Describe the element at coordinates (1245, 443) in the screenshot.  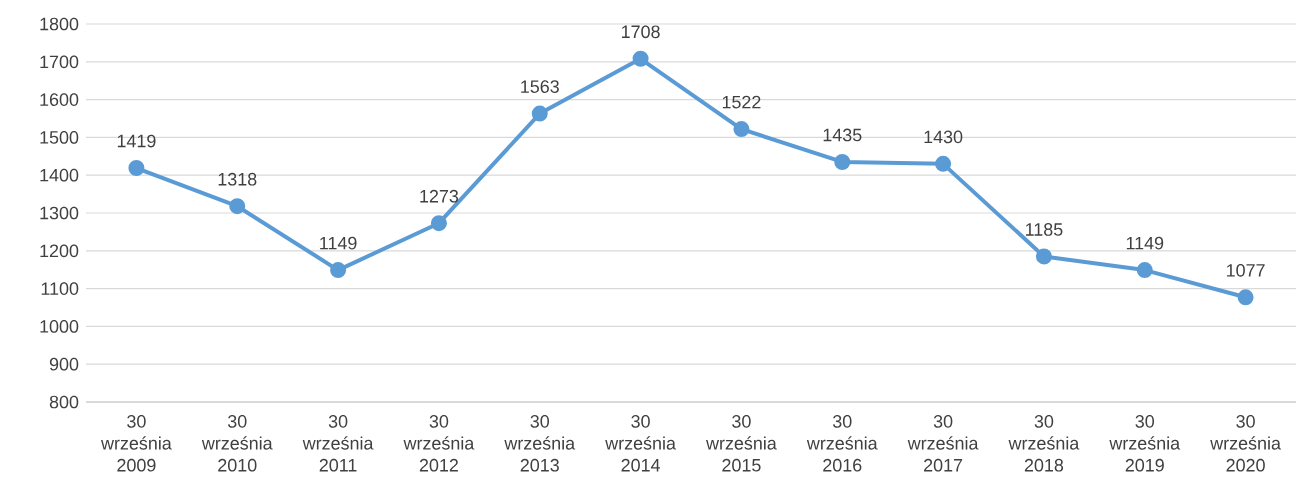
I see `x-tick-label: 30 września 2020` at that location.